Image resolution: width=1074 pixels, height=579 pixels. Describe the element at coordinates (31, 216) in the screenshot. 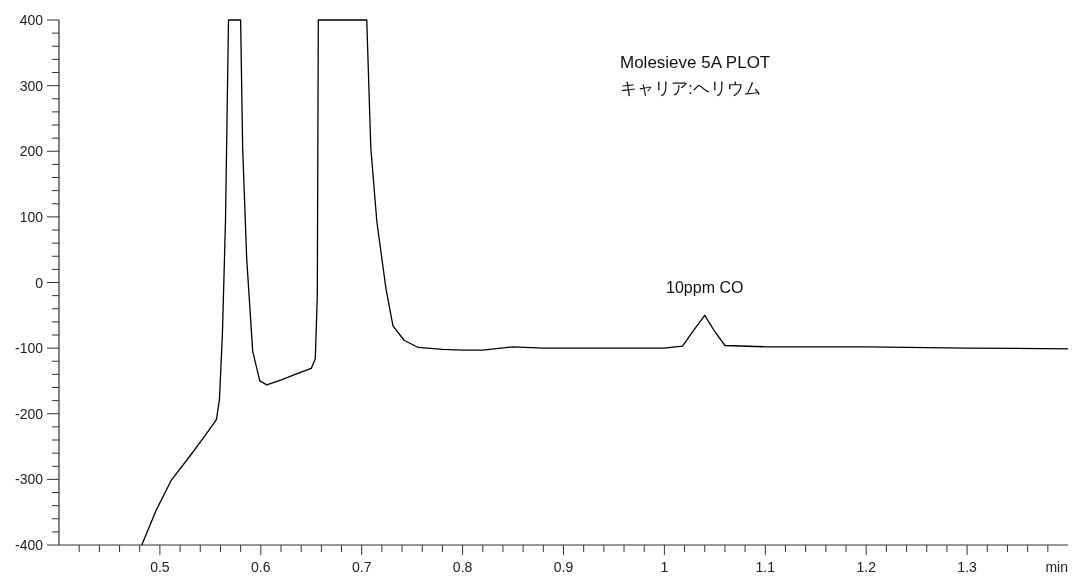

I see `y-tick-label: 100` at that location.